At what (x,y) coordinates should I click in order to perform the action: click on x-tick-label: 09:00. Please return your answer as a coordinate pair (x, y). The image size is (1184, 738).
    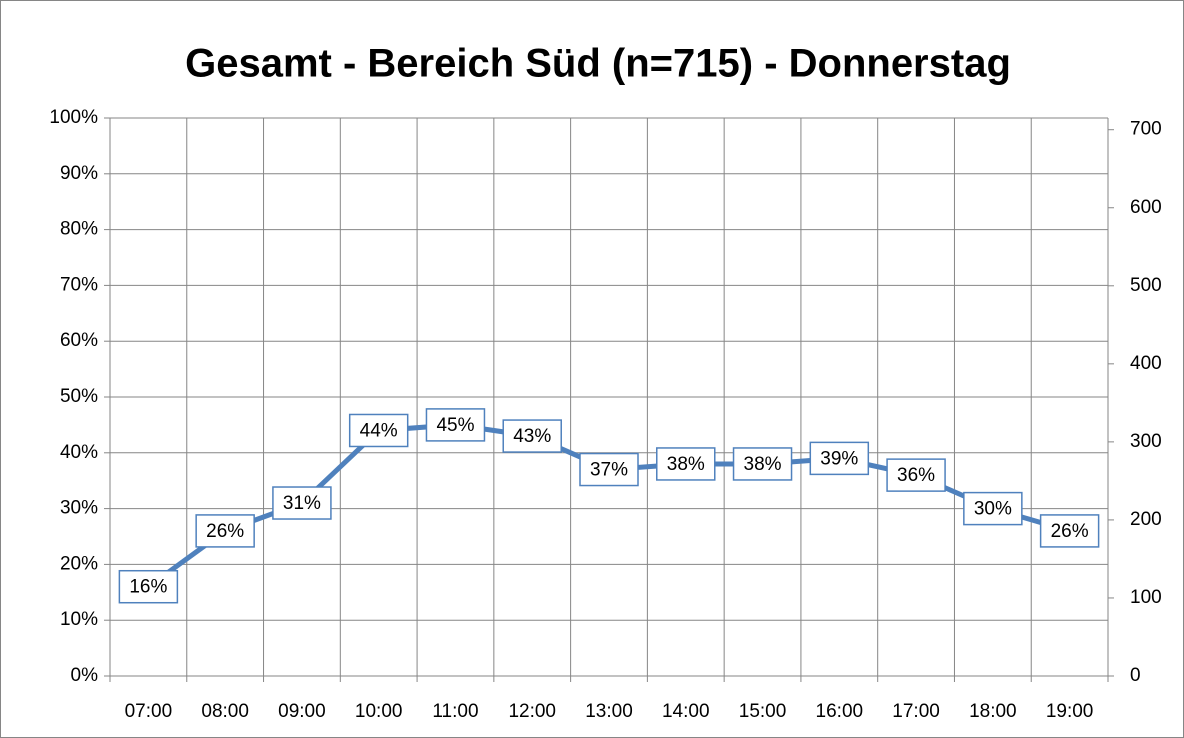
    Looking at the image, I should click on (302, 711).